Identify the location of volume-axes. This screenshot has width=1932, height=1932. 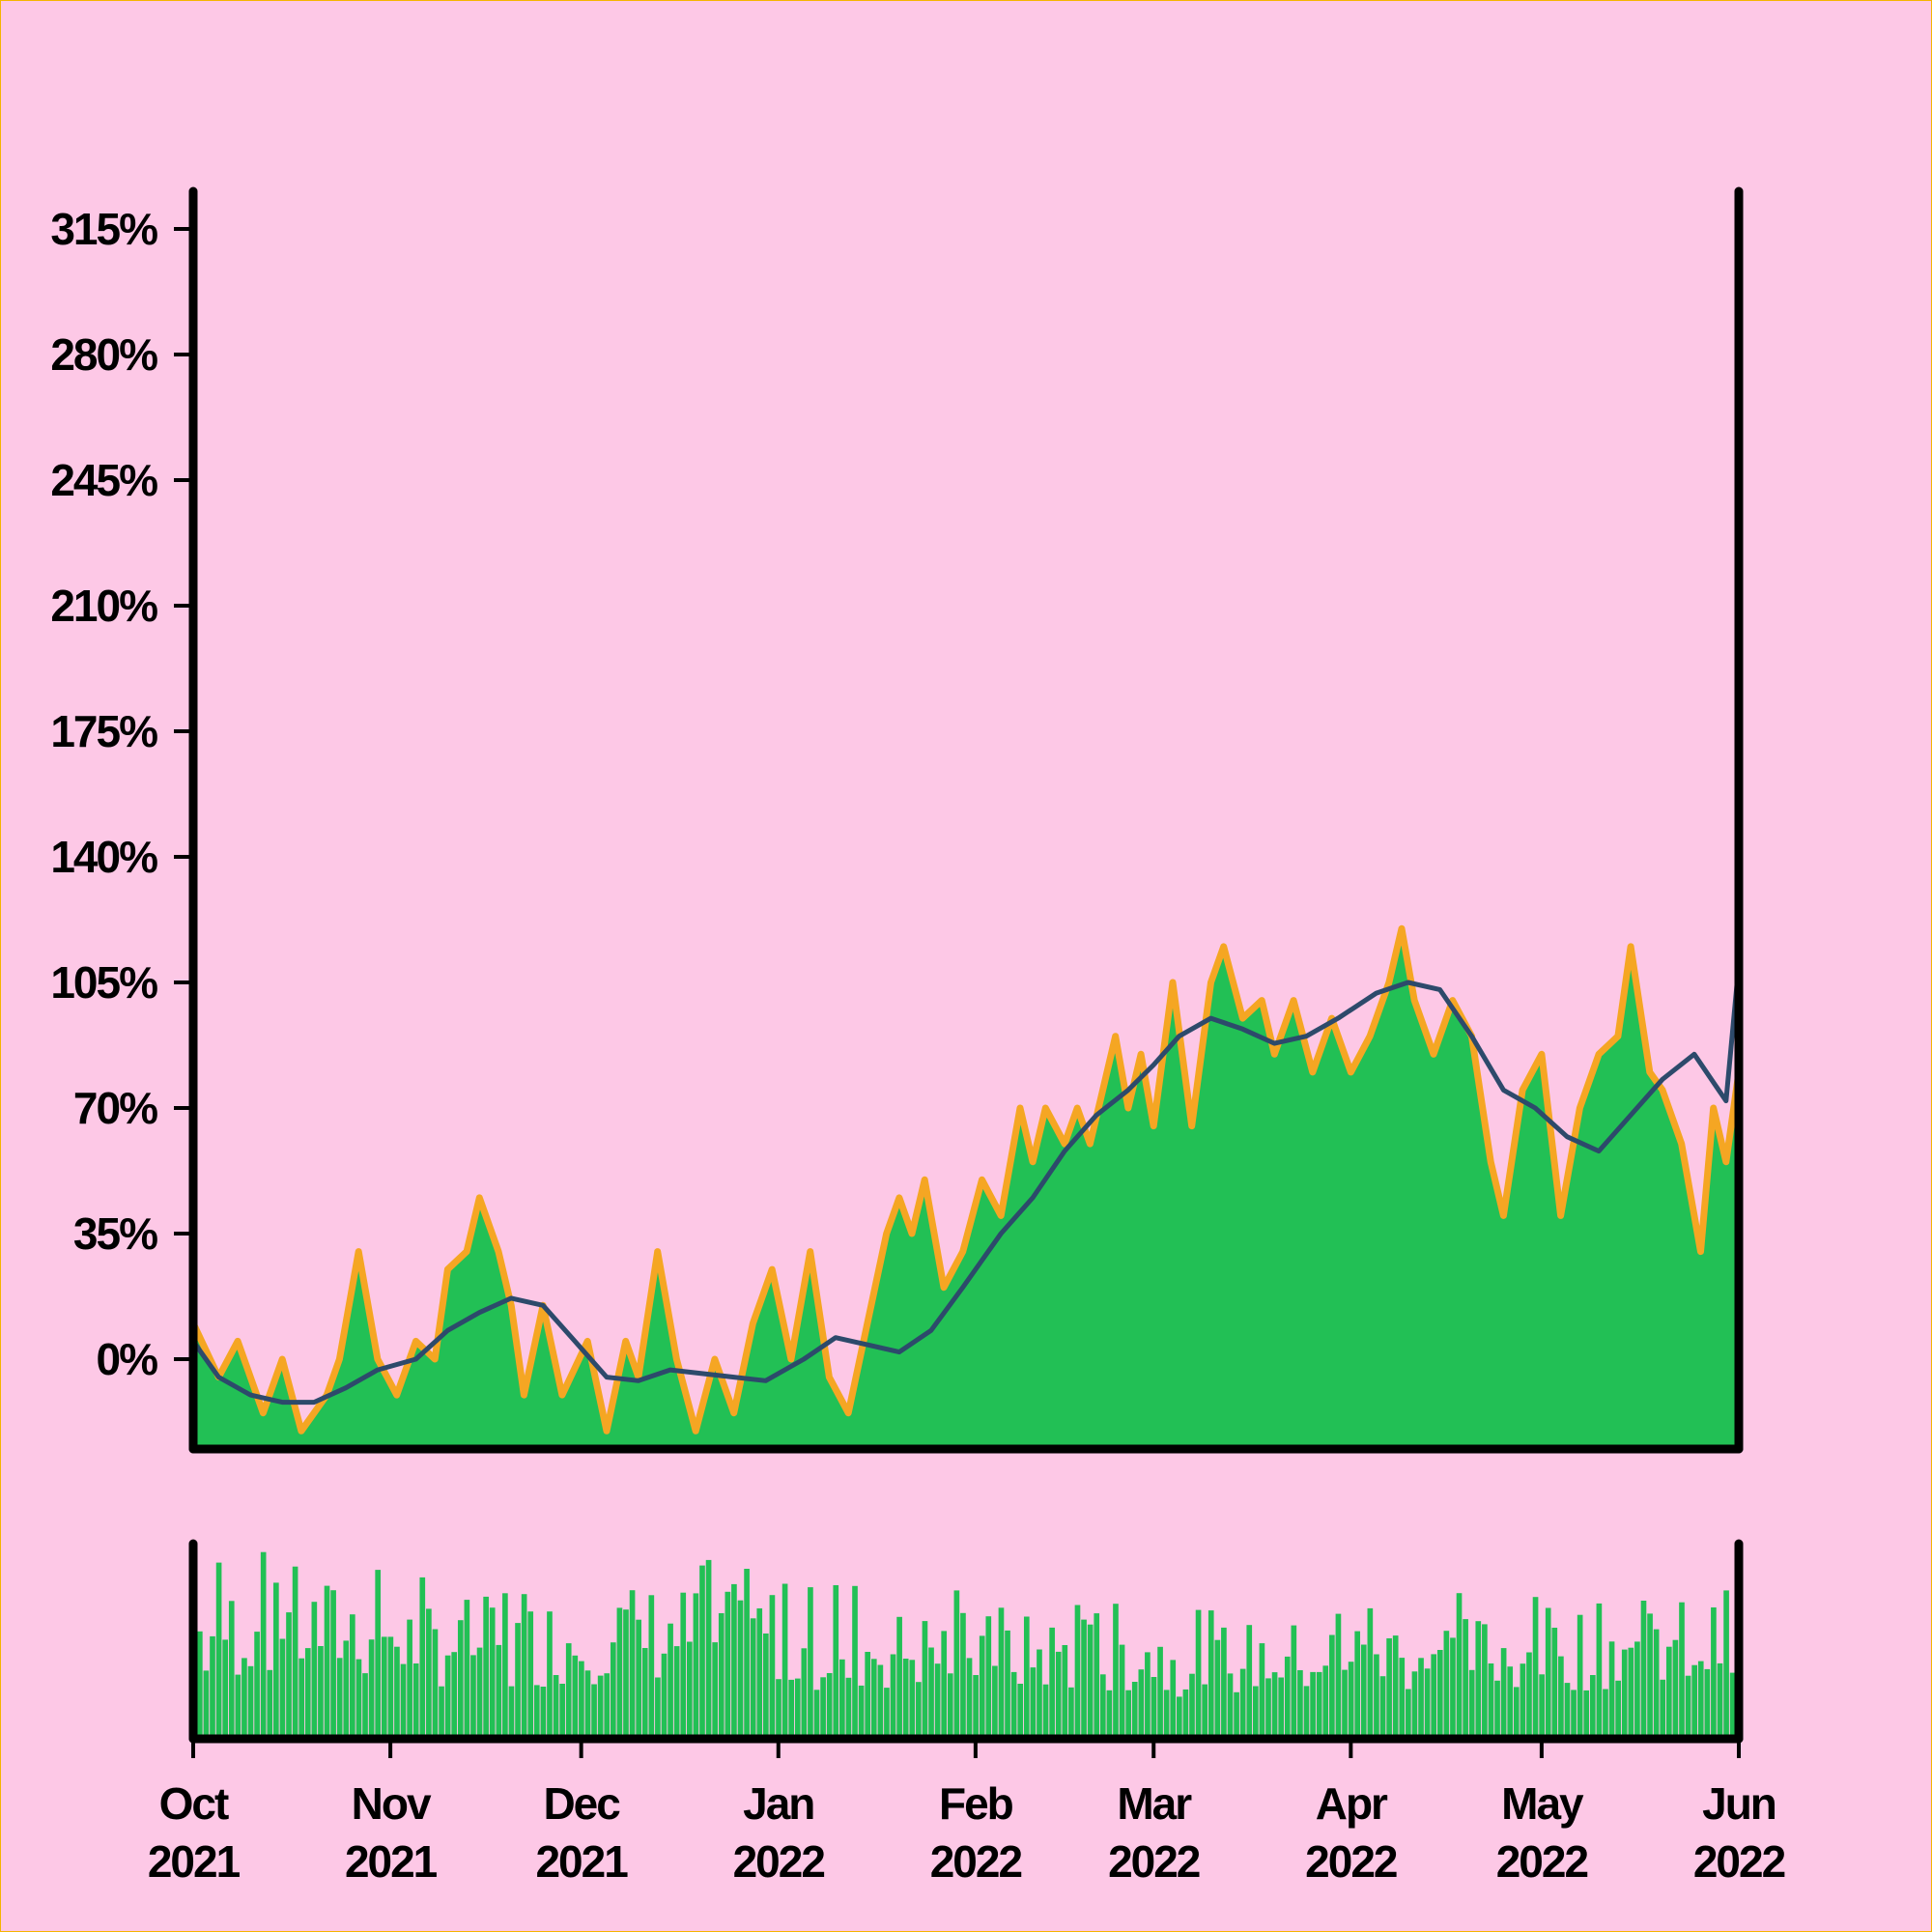
(966, 1641).